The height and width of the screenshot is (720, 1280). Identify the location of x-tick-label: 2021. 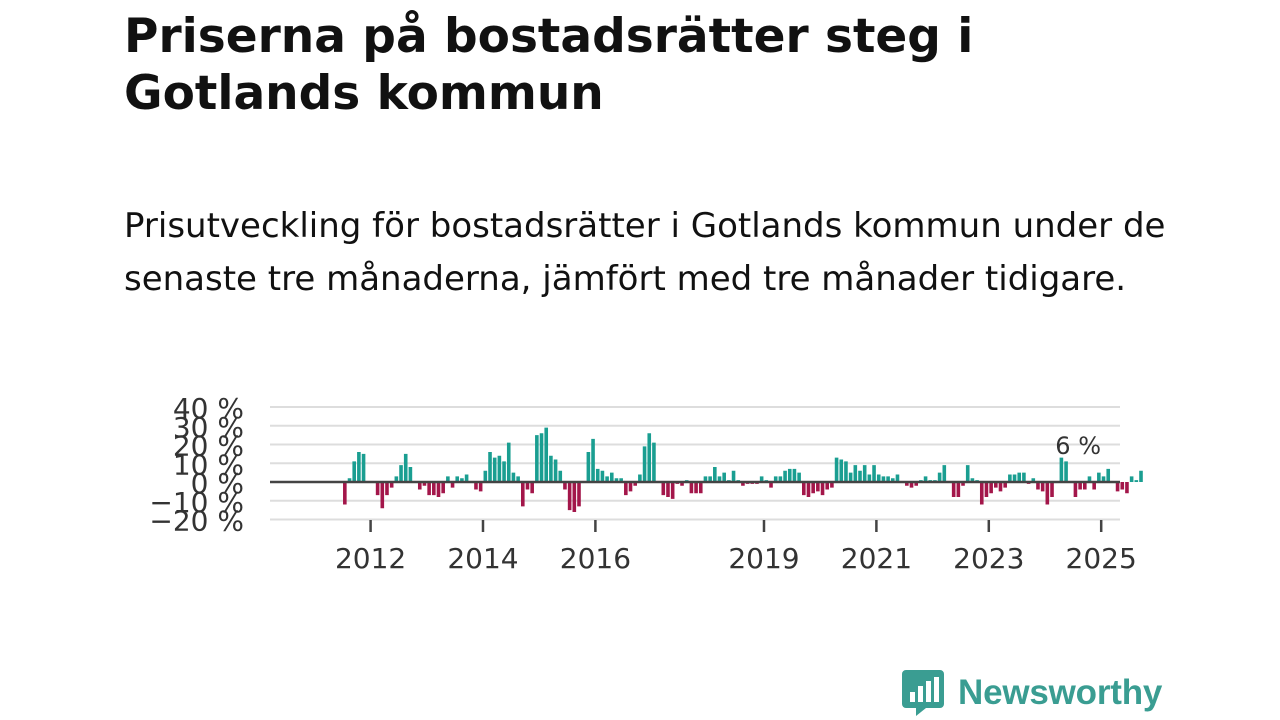
(876, 558).